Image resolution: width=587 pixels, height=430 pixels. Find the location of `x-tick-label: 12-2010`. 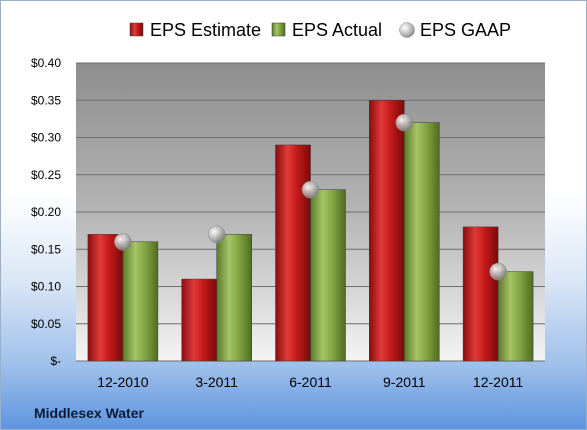

x-tick-label: 12-2010 is located at coordinates (123, 382).